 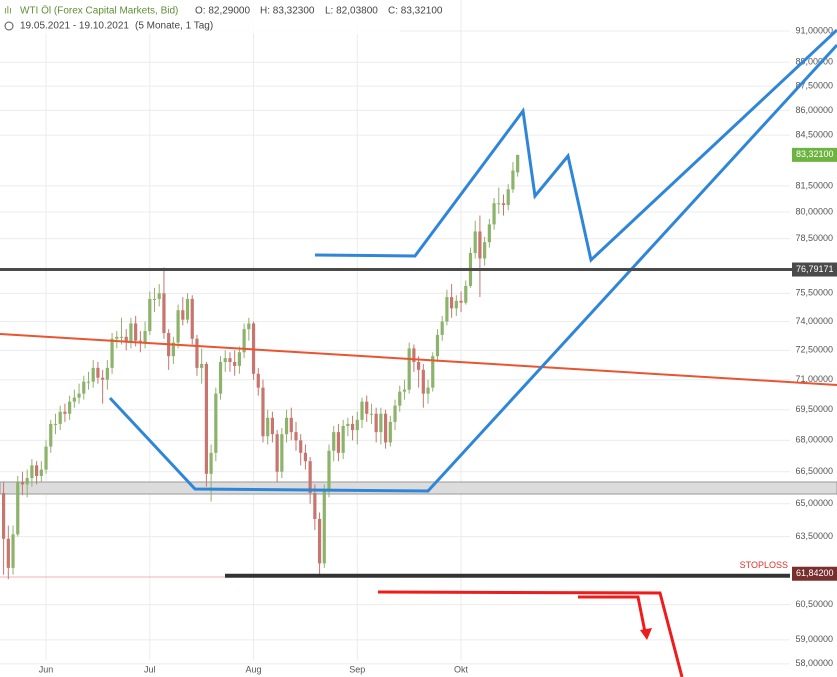 What do you see at coordinates (814, 293) in the screenshot?
I see `y-tick-label: 75,50000` at bounding box center [814, 293].